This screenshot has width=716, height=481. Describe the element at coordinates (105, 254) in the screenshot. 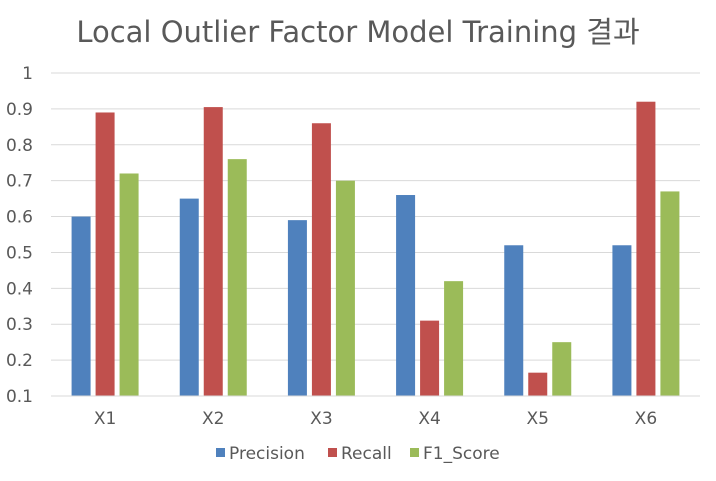

I see `bar-recall-x1` at that location.